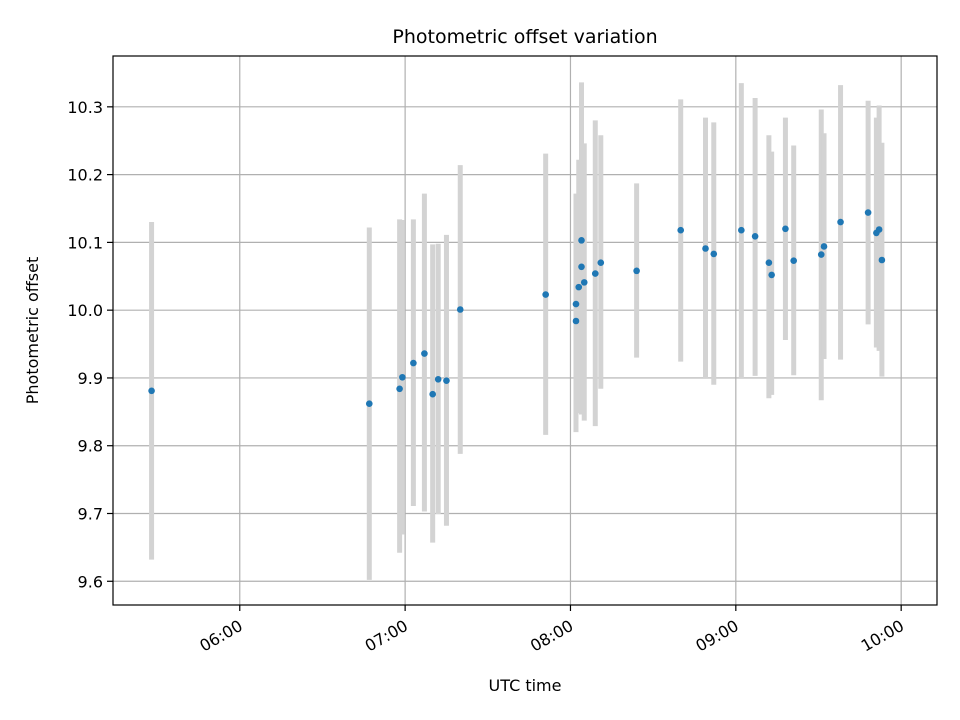 The height and width of the screenshot is (720, 960). Describe the element at coordinates (524, 37) in the screenshot. I see `chart-title: Photometric offset variation` at that location.